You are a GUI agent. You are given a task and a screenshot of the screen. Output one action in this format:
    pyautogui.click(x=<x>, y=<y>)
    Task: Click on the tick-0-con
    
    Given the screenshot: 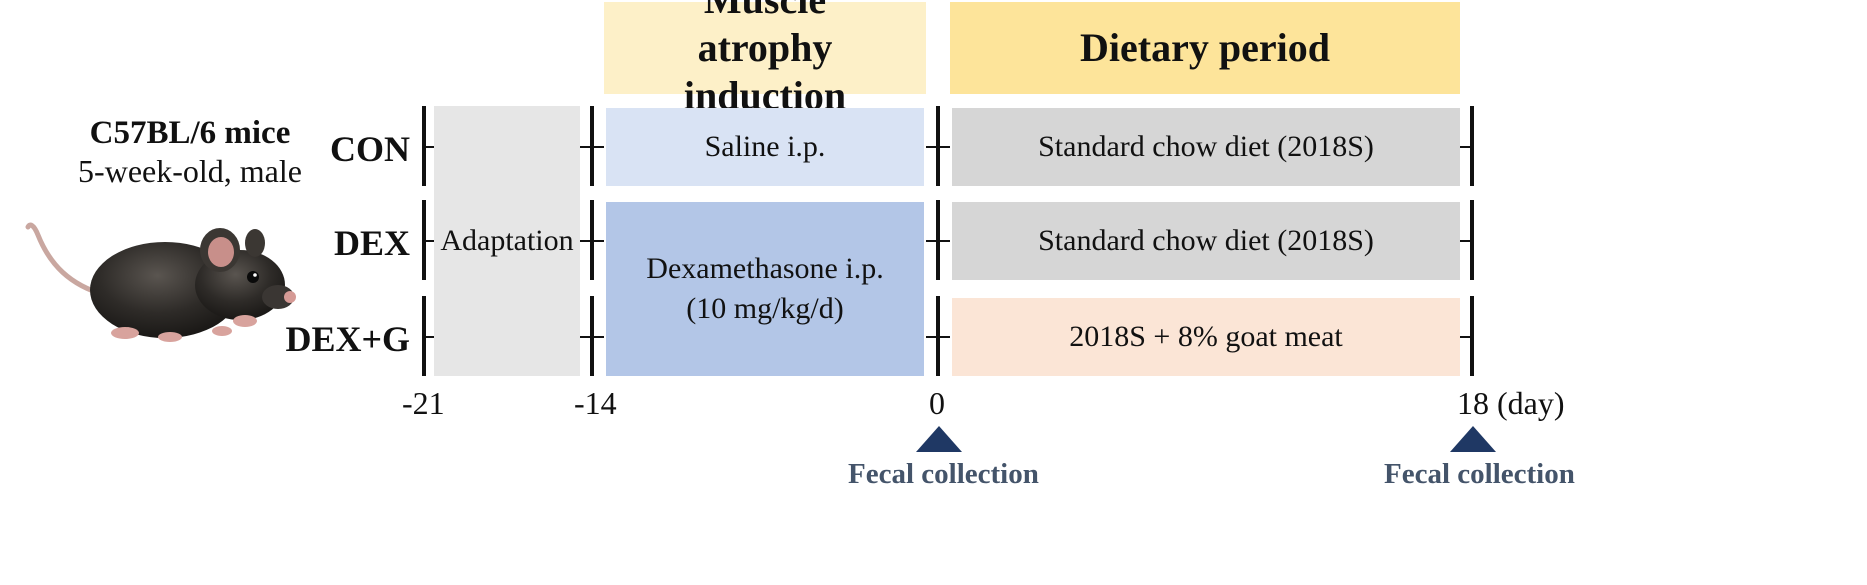 What is the action you would take?
    pyautogui.click(x=938, y=147)
    